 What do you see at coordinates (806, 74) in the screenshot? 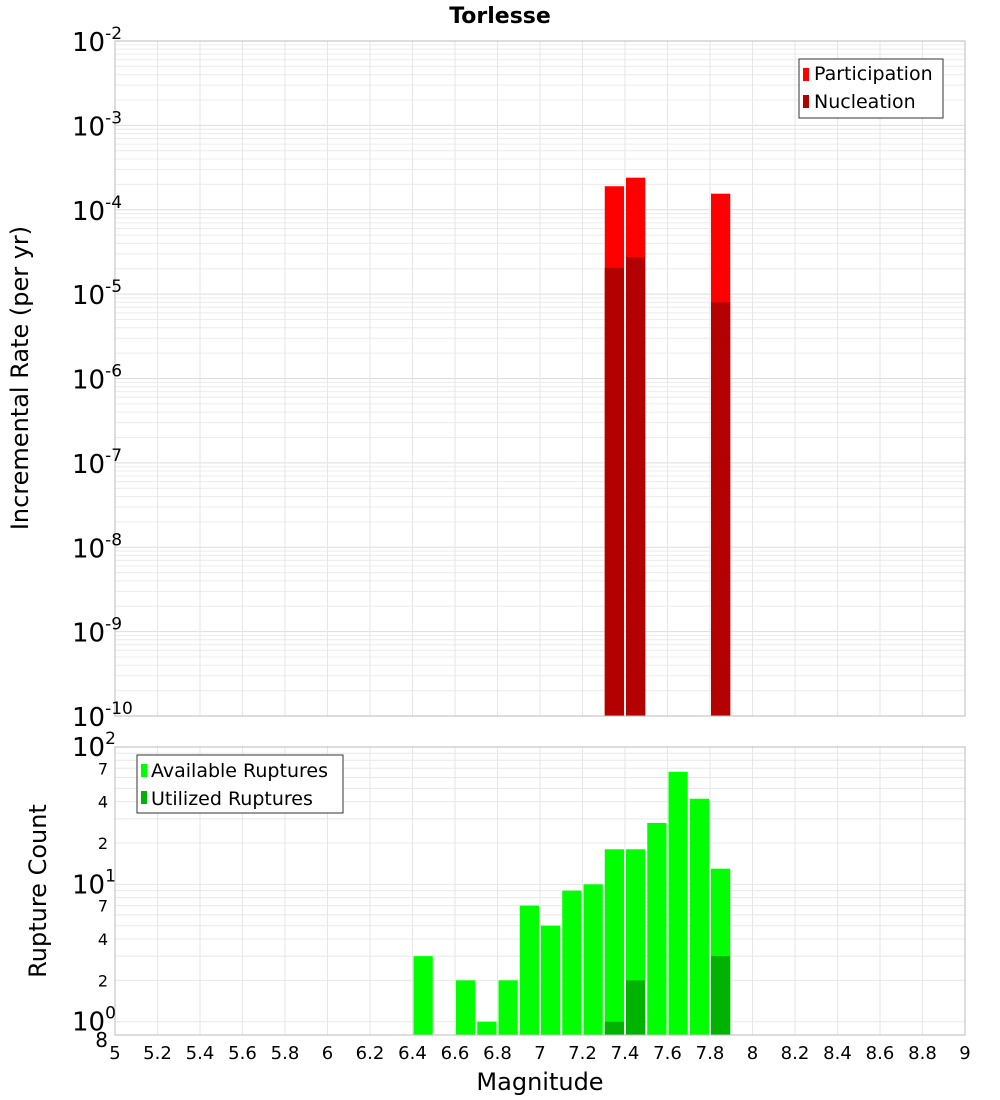
I see `participation-legend-swatch` at bounding box center [806, 74].